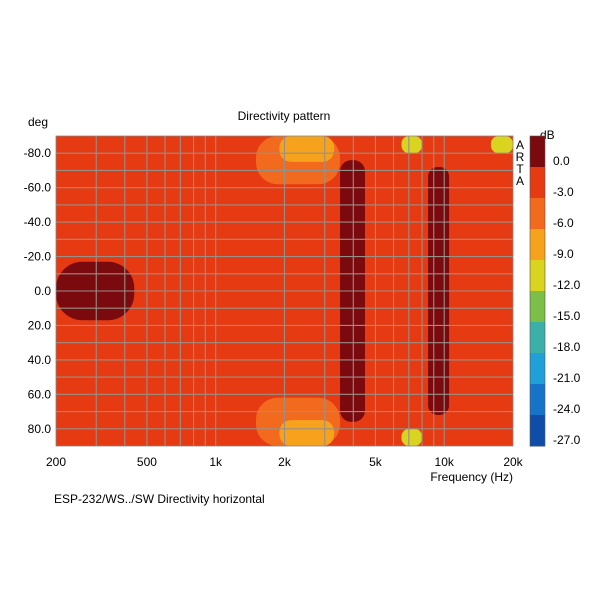  I want to click on watermark-letter: T, so click(520, 169).